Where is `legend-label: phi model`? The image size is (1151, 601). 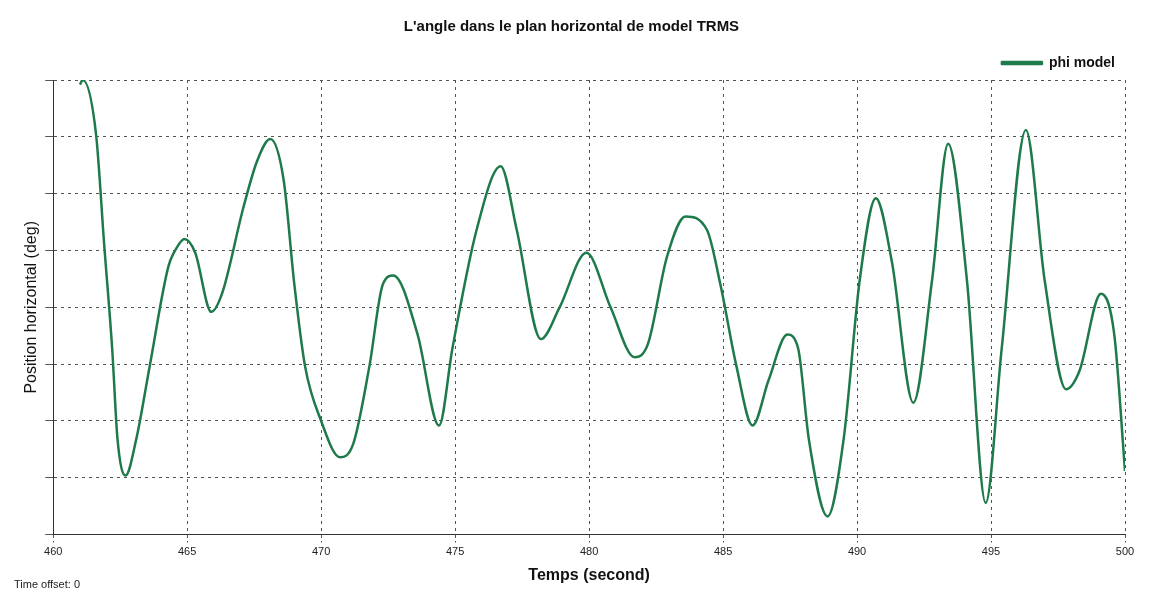
legend-label: phi model is located at coordinates (1082, 61).